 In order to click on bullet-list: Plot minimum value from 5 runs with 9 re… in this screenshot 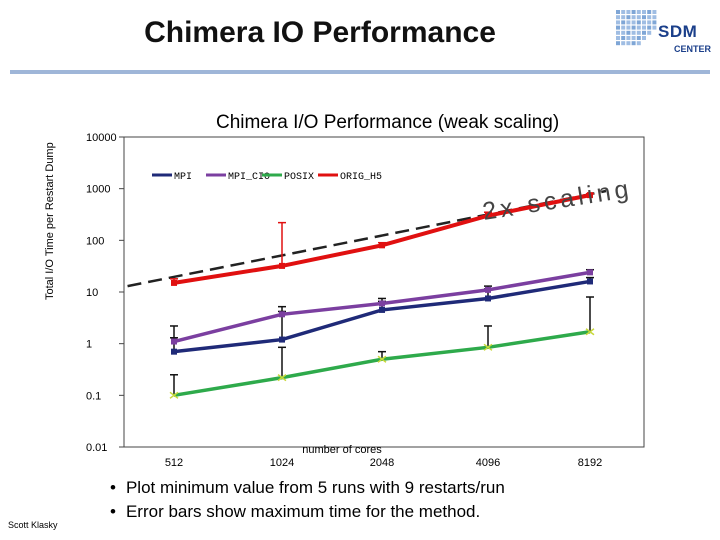, I will do `click(307, 502)`.